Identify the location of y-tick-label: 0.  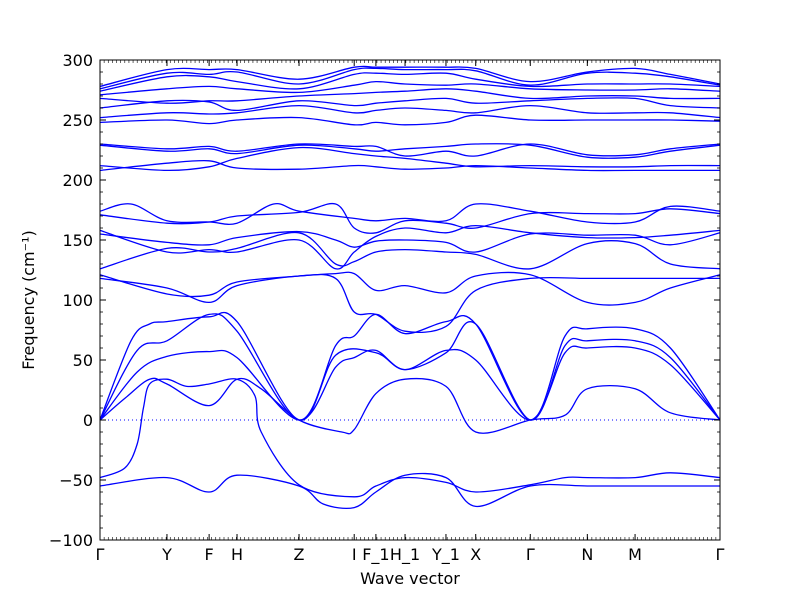
(88, 420).